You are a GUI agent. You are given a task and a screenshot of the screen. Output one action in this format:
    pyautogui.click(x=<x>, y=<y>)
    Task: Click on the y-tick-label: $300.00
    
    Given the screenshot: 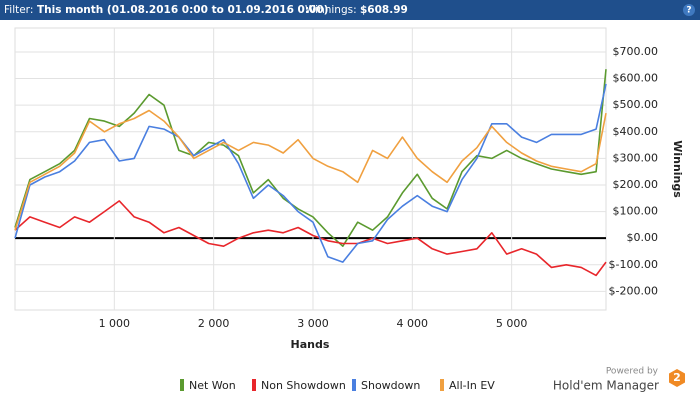 What is the action you would take?
    pyautogui.click(x=636, y=157)
    